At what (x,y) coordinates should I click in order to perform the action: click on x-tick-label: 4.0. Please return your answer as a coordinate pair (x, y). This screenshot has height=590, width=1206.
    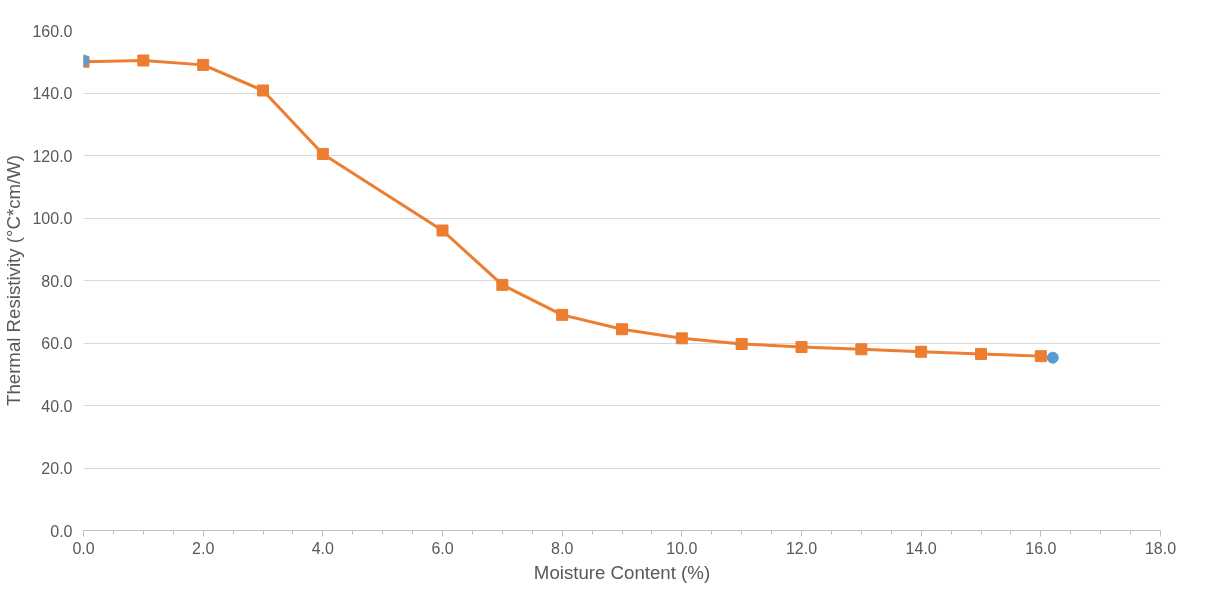
    Looking at the image, I should click on (323, 548).